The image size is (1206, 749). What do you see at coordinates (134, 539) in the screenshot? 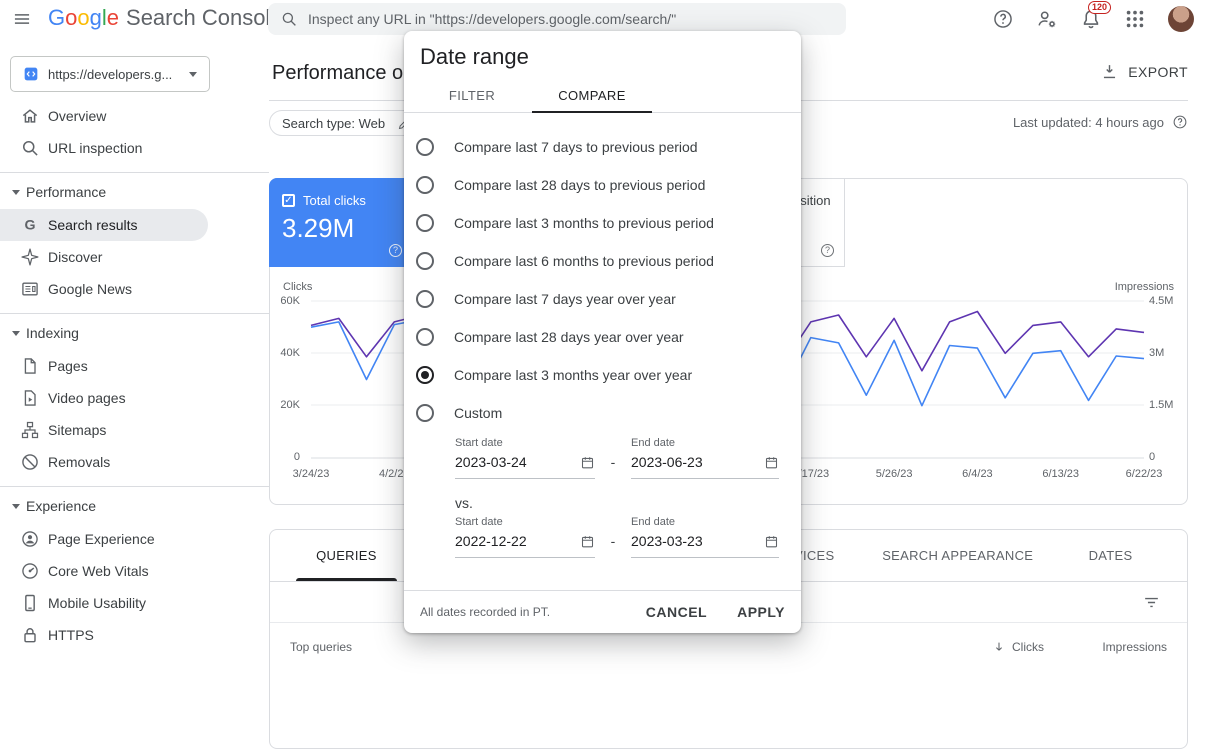
I see `sidebar-item-page-experience: Page Experience` at bounding box center [134, 539].